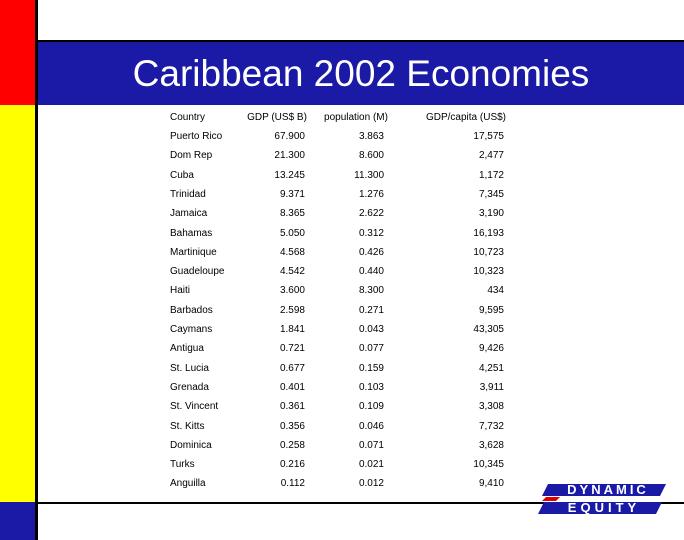  What do you see at coordinates (292, 310) in the screenshot?
I see `value-cell: 2.598` at bounding box center [292, 310].